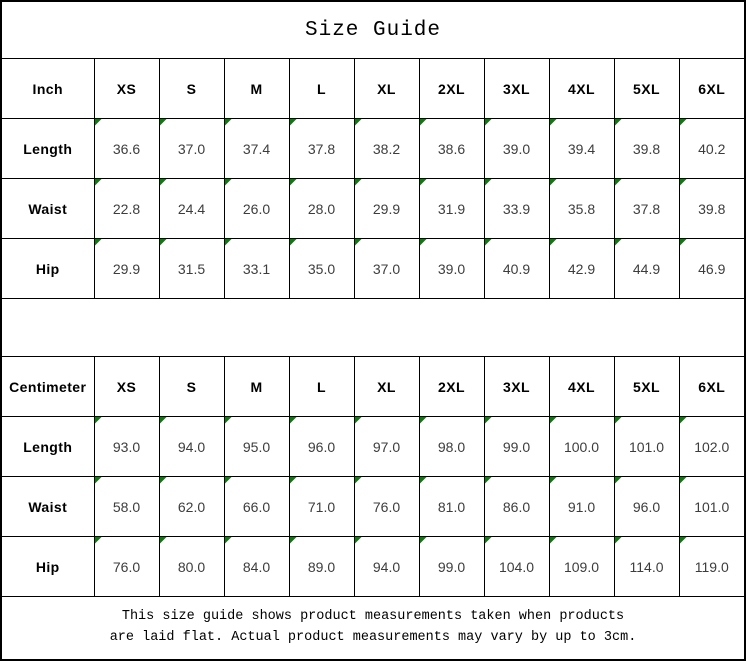 This screenshot has width=746, height=661. Describe the element at coordinates (646, 386) in the screenshot. I see `size-header-cell: 5XL` at that location.